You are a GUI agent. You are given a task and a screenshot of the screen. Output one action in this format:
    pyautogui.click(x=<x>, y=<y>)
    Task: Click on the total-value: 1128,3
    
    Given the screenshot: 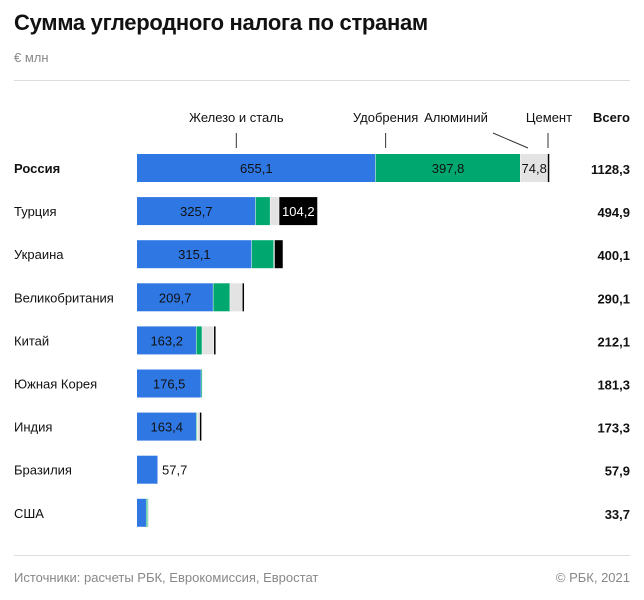 What is the action you would take?
    pyautogui.click(x=610, y=169)
    